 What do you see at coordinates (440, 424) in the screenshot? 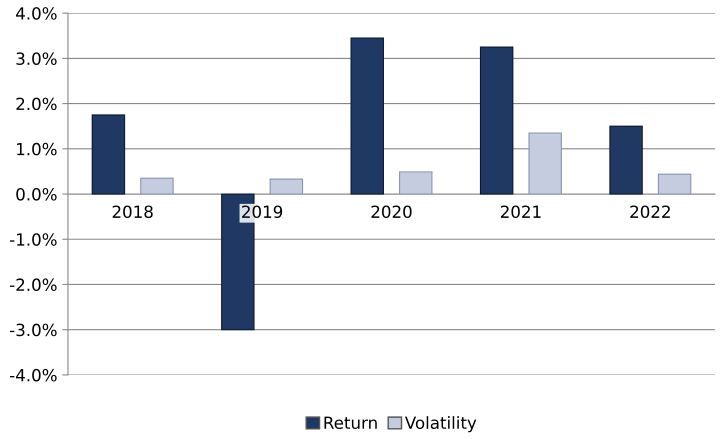
I see `legend-label: Volatility` at bounding box center [440, 424].